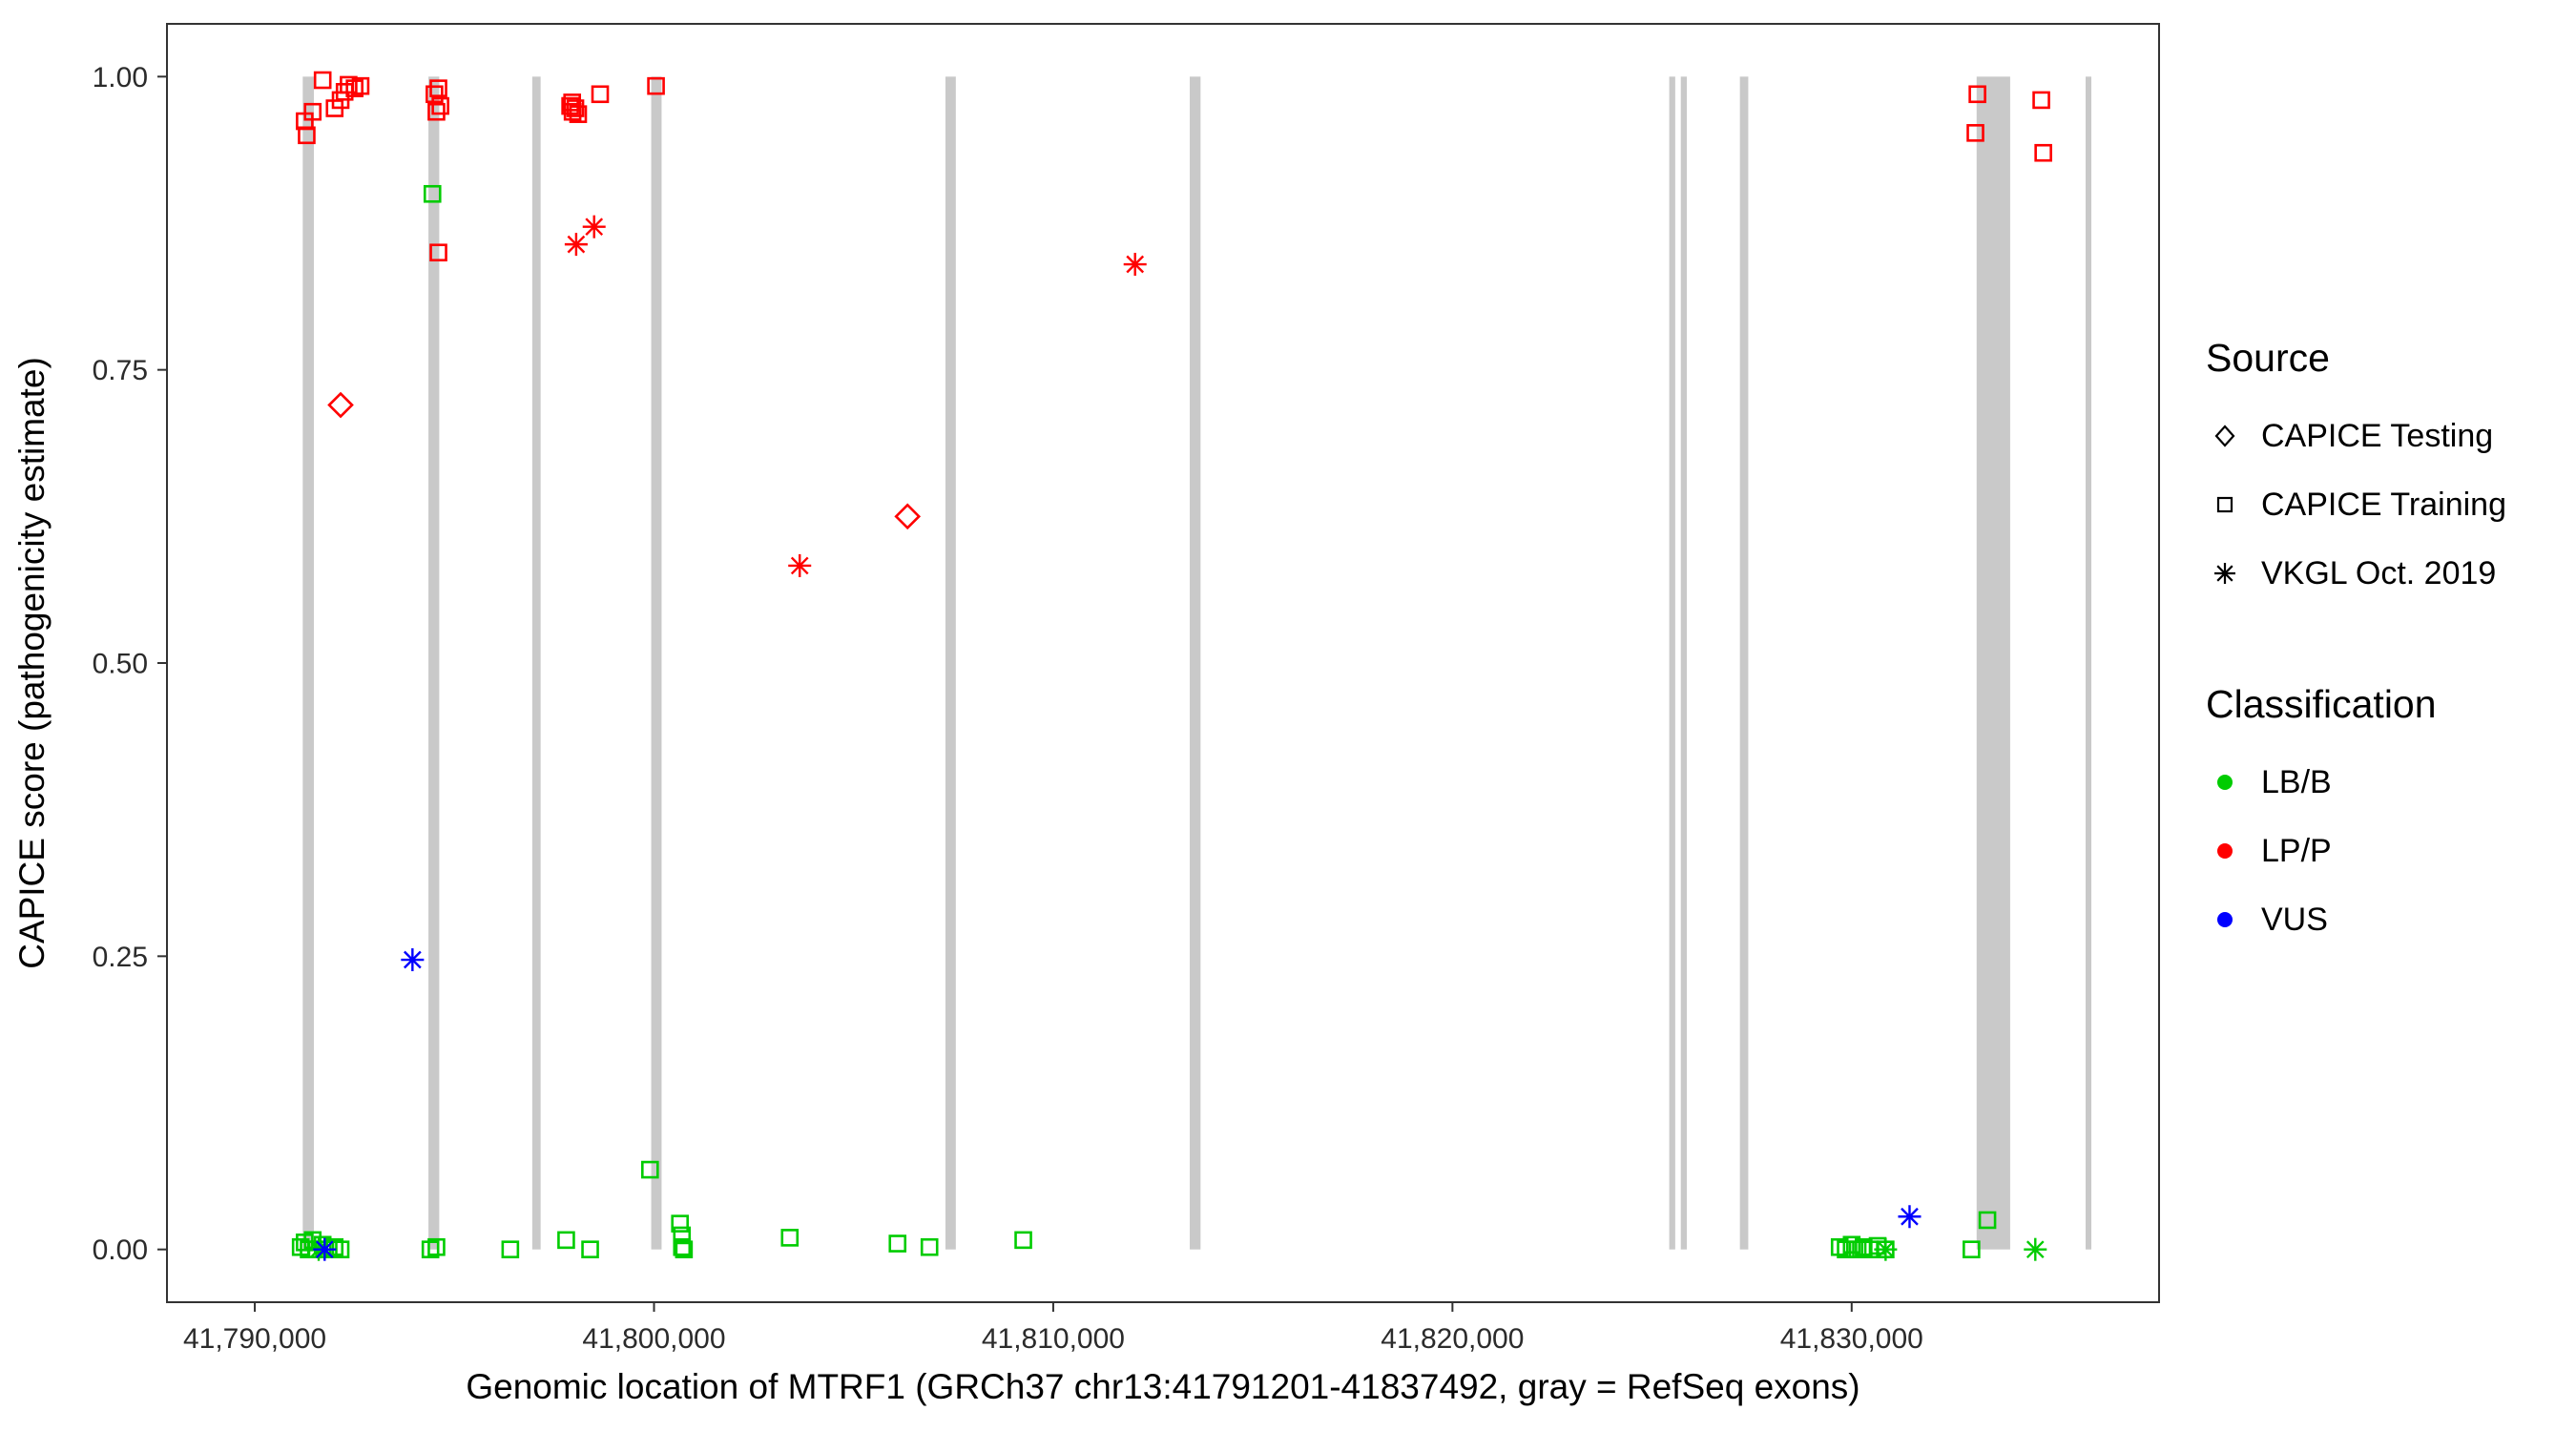  Describe the element at coordinates (2321, 704) in the screenshot. I see `legend-classification-title: Classification` at that location.